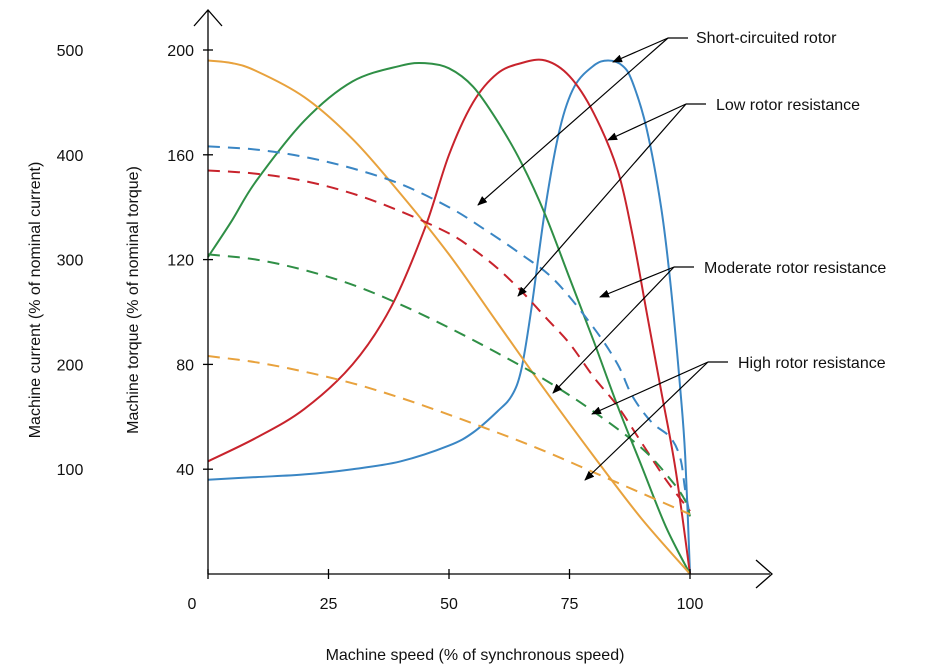 This screenshot has width=950, height=668. Describe the element at coordinates (475, 655) in the screenshot. I see `x-axis-label: Machine speed (% of synchronous speed)` at that location.